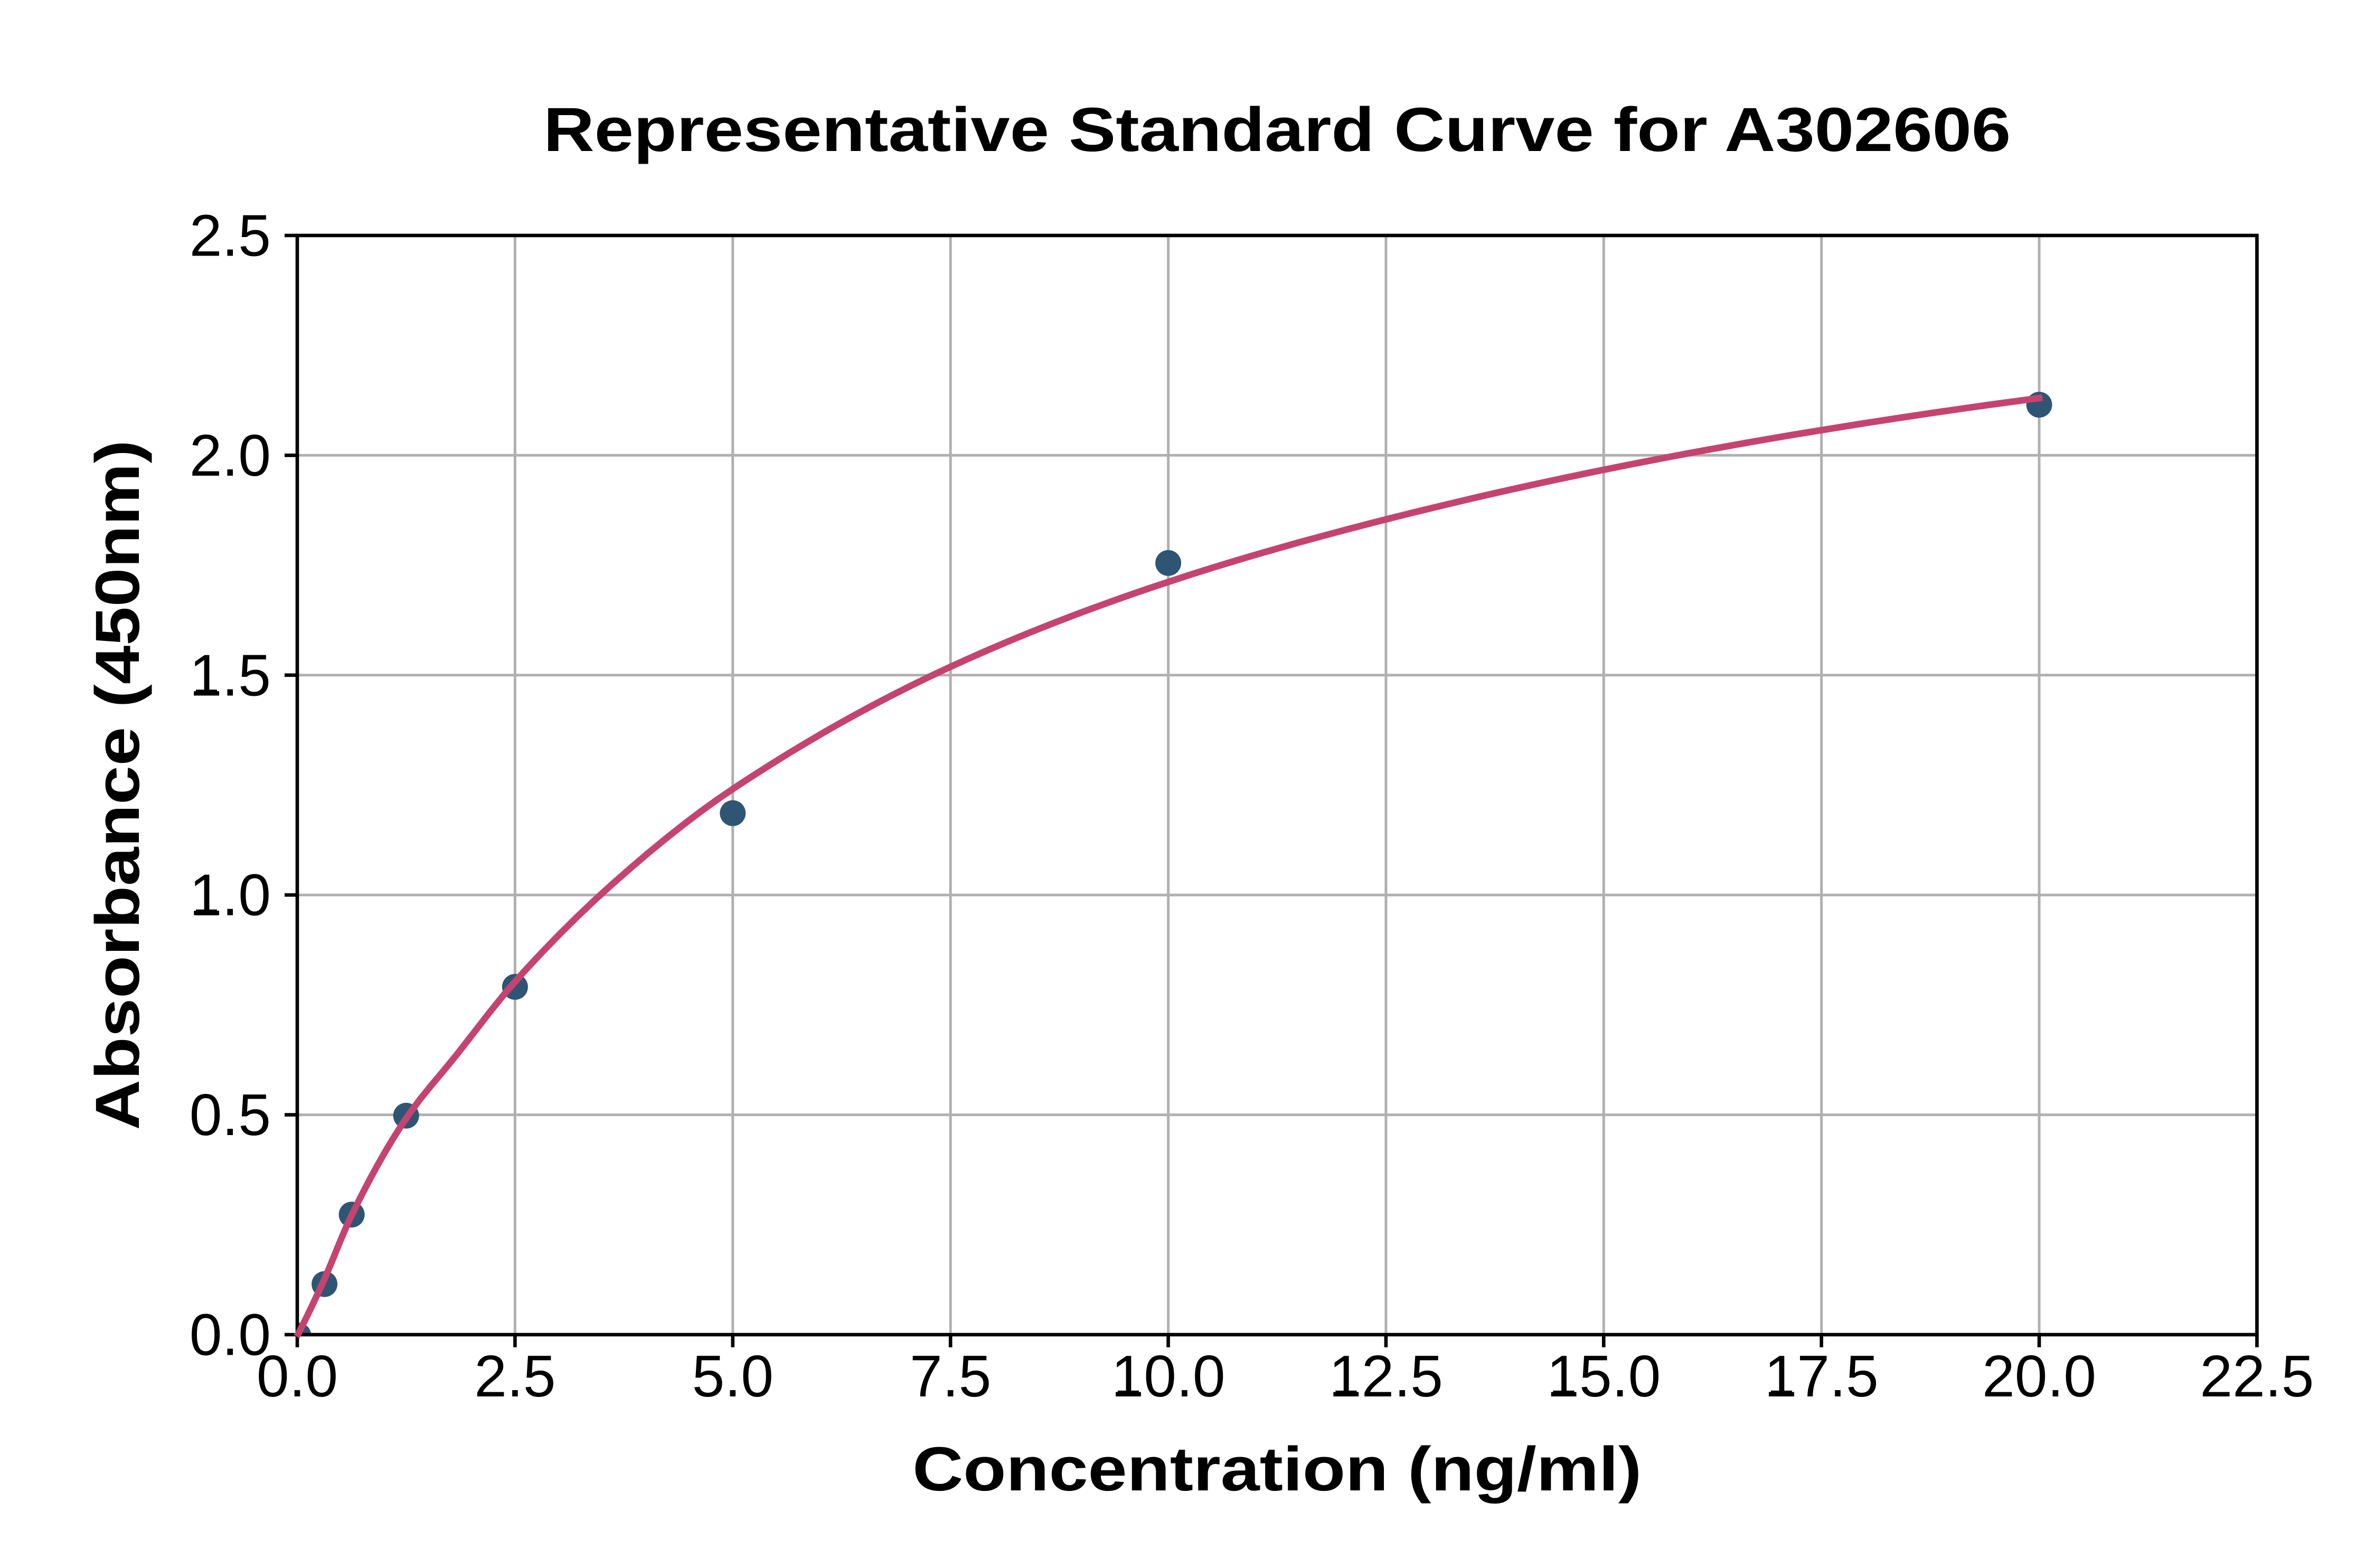 The width and height of the screenshot is (2376, 1568). What do you see at coordinates (231, 1115) in the screenshot?
I see `svg-text: 0.5` at bounding box center [231, 1115].